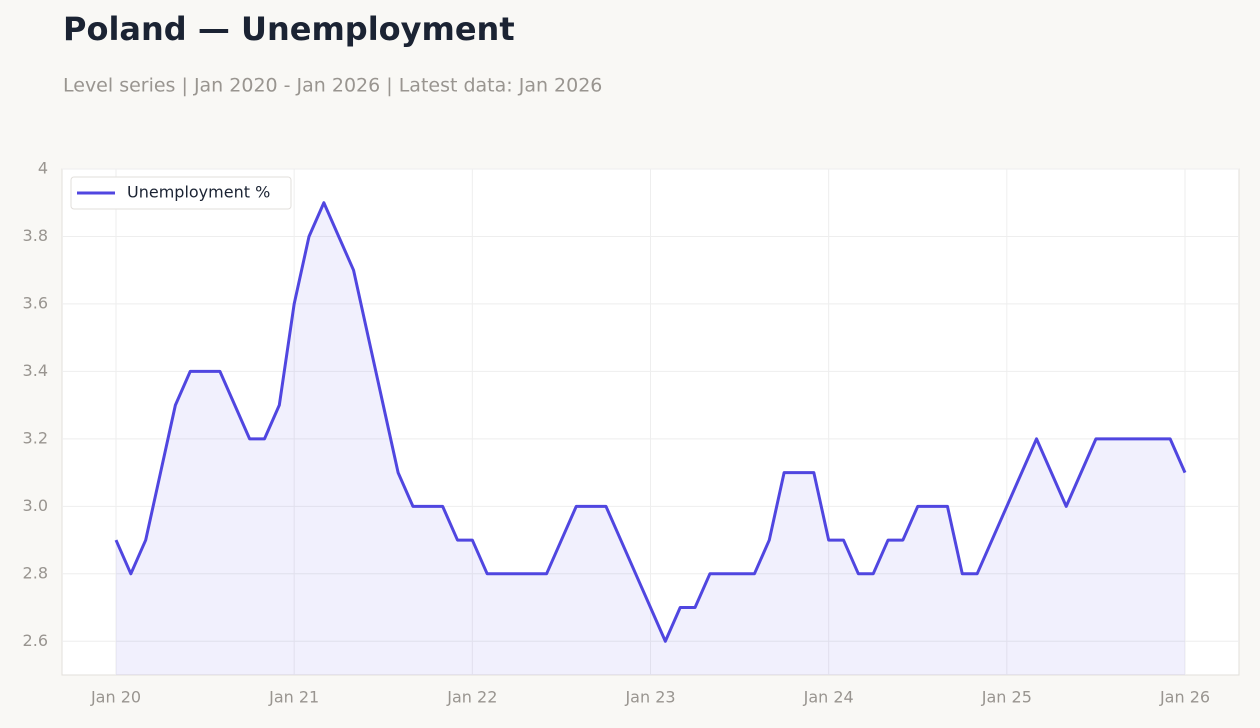  I want to click on chart-title: Poland — Unemployment, so click(289, 29).